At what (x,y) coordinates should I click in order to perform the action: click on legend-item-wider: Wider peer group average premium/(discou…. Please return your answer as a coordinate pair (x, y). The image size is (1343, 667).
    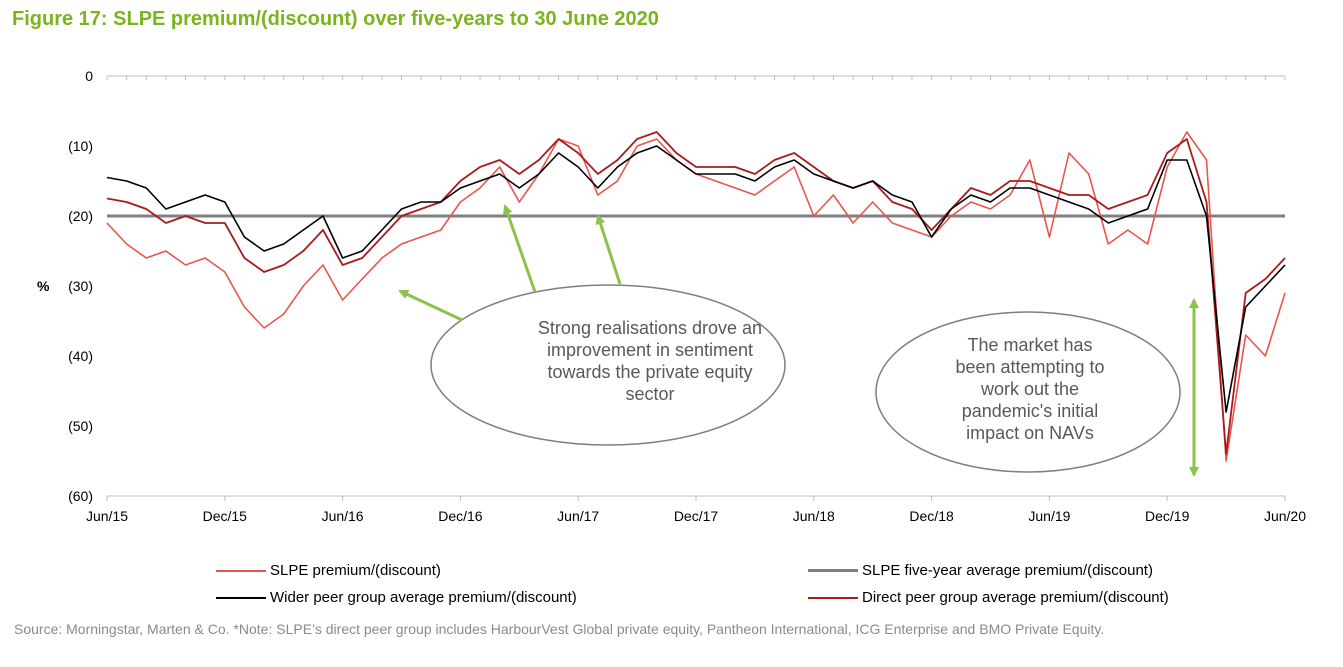
    Looking at the image, I should click on (396, 597).